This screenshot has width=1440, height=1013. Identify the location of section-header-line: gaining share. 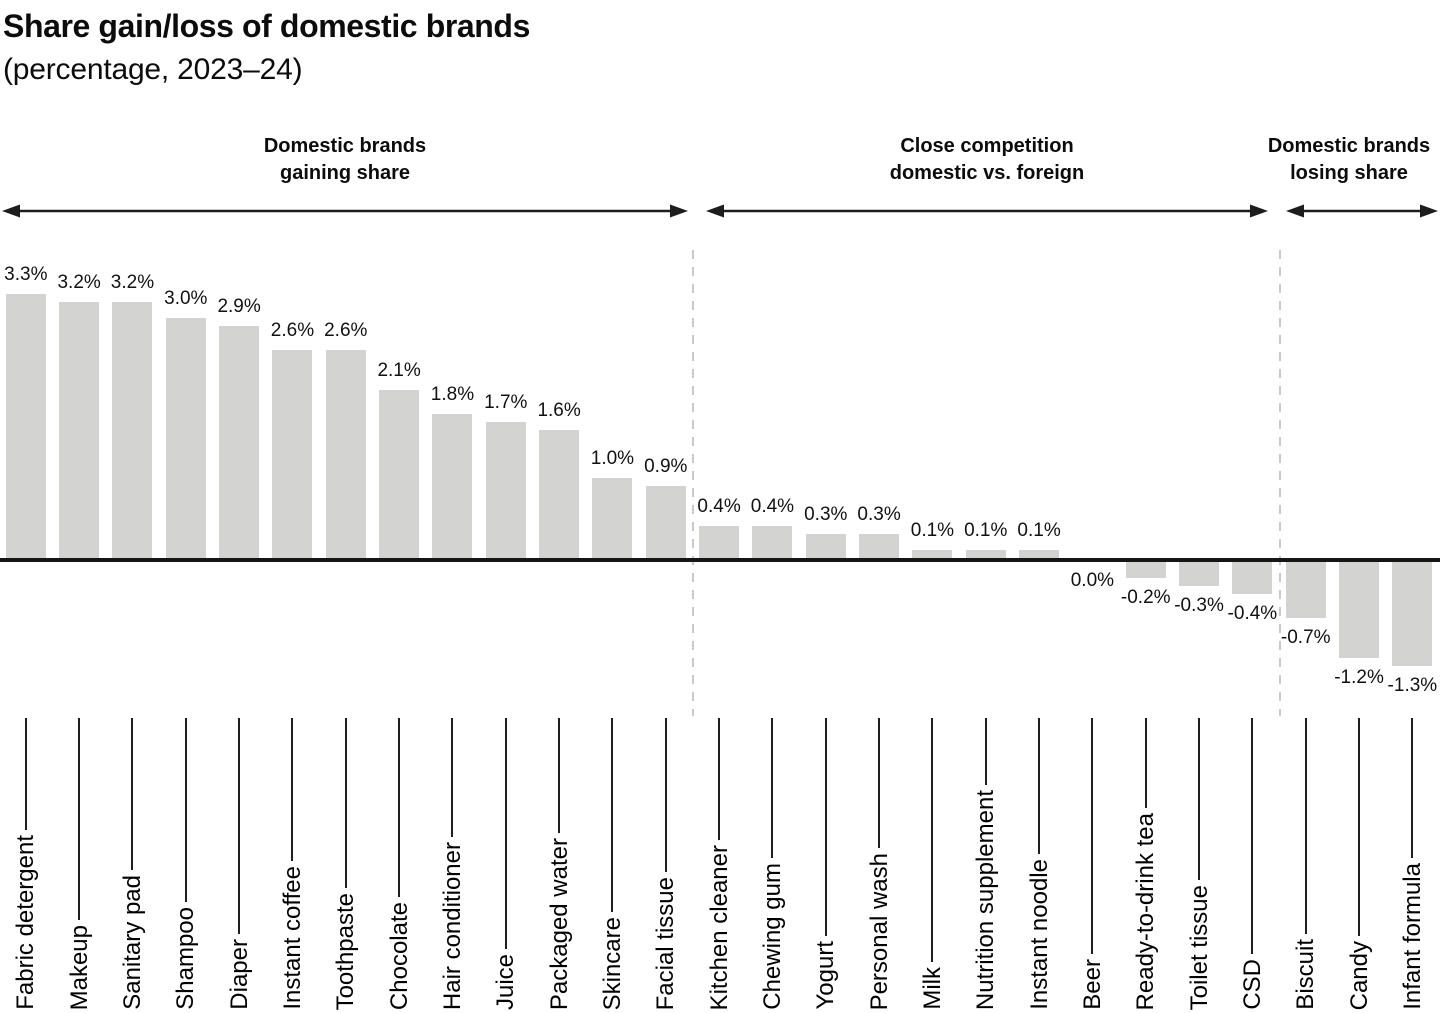
(345, 173).